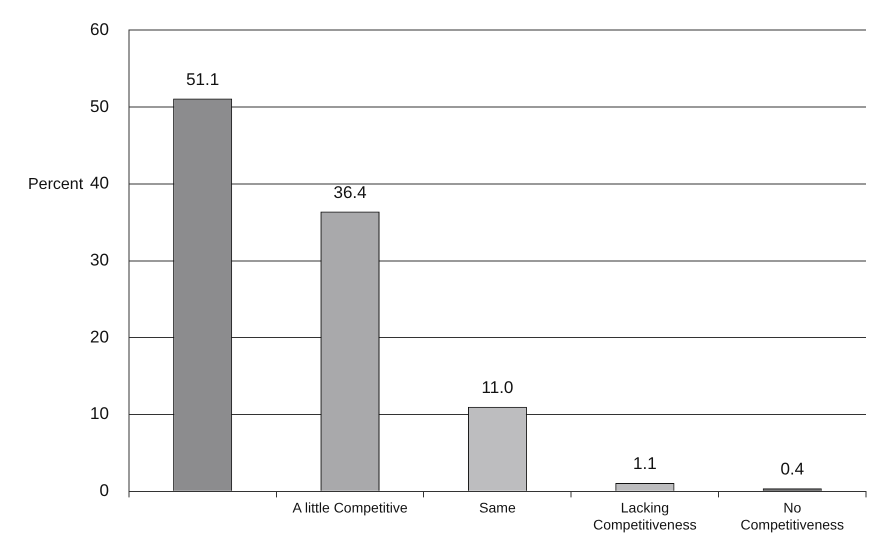  I want to click on data-label: 51.1, so click(203, 79).